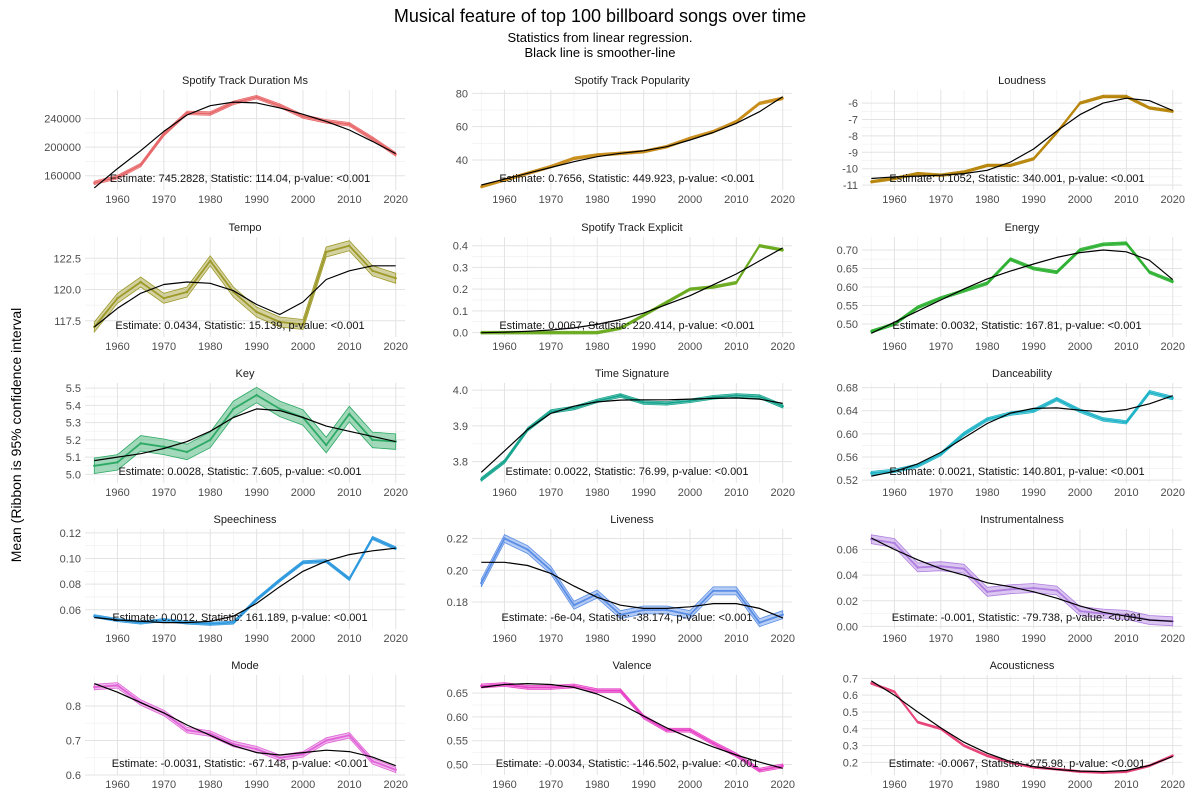  Describe the element at coordinates (70, 611) in the screenshot. I see `y-tick-label: 0.06` at that location.